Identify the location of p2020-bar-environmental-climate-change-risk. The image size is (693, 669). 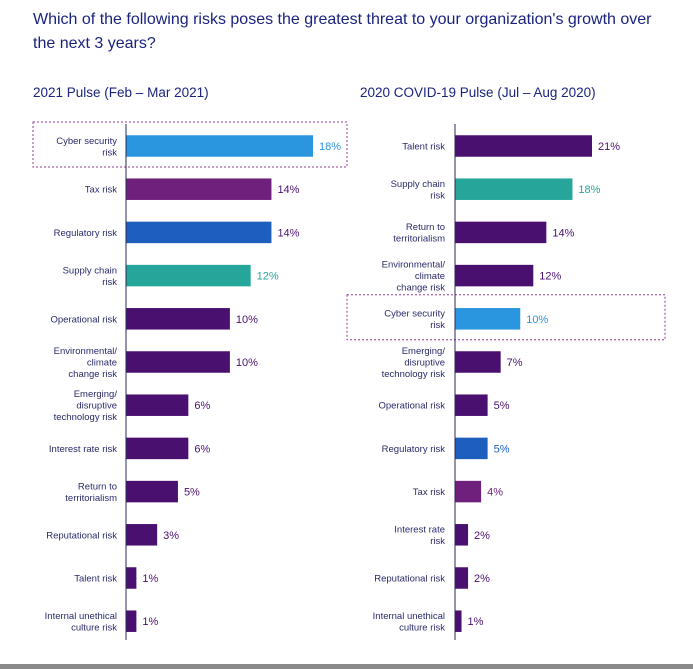
(494, 275).